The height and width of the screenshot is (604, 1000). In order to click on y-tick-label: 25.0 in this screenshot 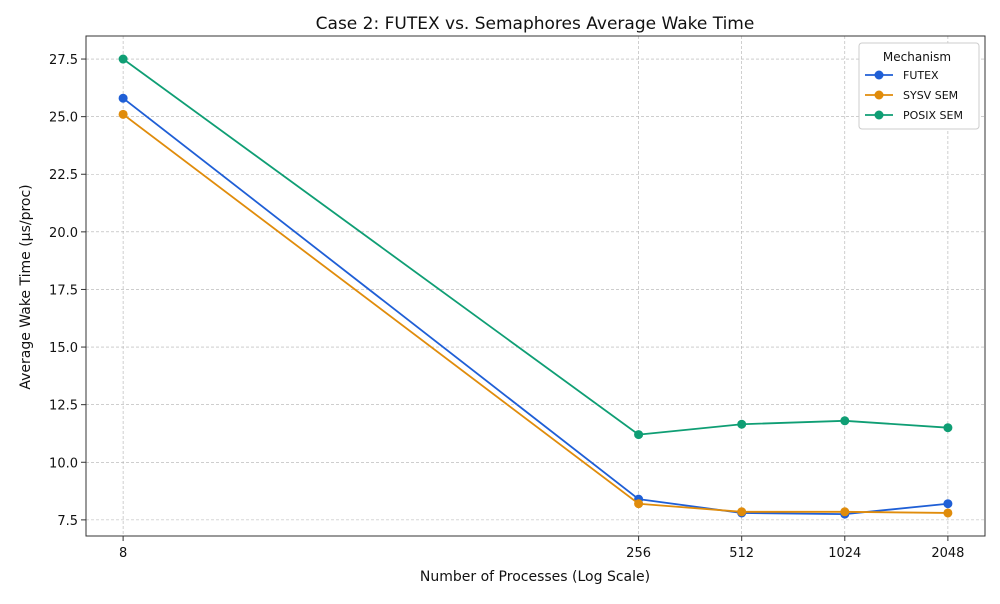, I will do `click(63, 118)`.